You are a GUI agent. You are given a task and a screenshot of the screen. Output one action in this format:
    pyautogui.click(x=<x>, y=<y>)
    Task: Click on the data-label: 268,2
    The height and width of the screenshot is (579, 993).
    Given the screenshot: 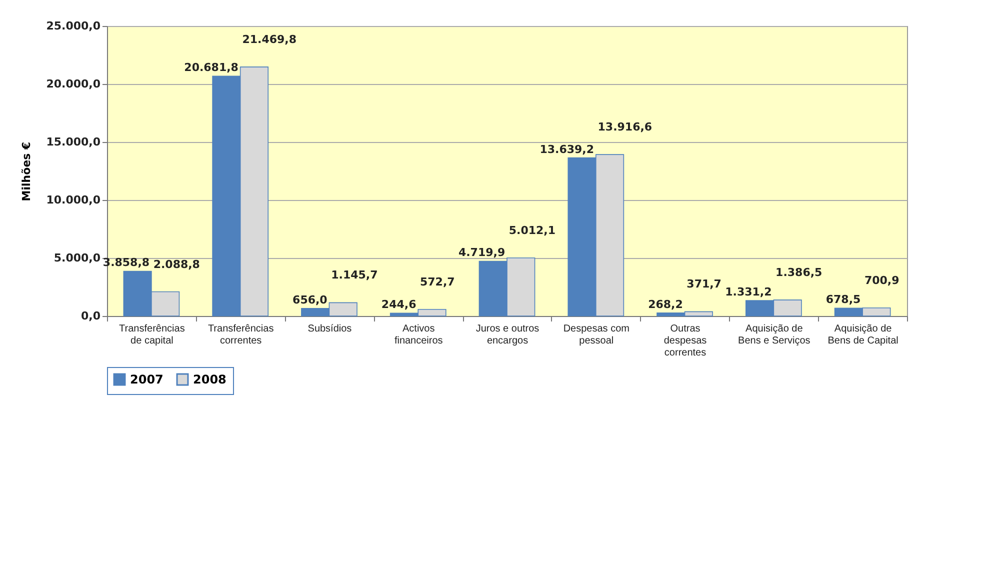 What is the action you would take?
    pyautogui.click(x=665, y=304)
    